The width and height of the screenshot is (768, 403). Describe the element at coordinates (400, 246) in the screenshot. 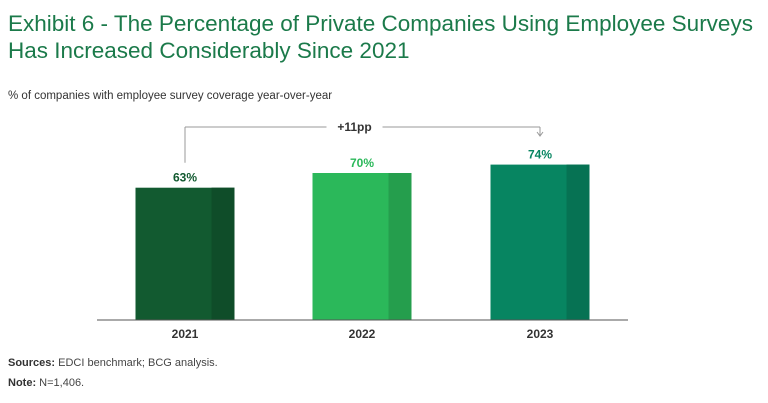

I see `bar-shade-2022` at that location.